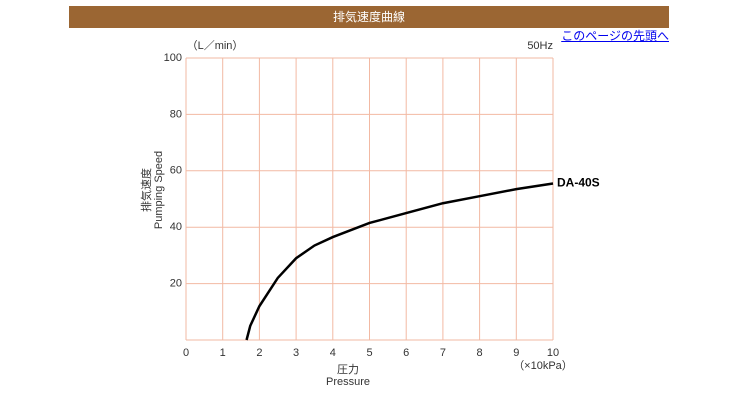  What do you see at coordinates (516, 353) in the screenshot?
I see `x-tick-label: 9` at bounding box center [516, 353].